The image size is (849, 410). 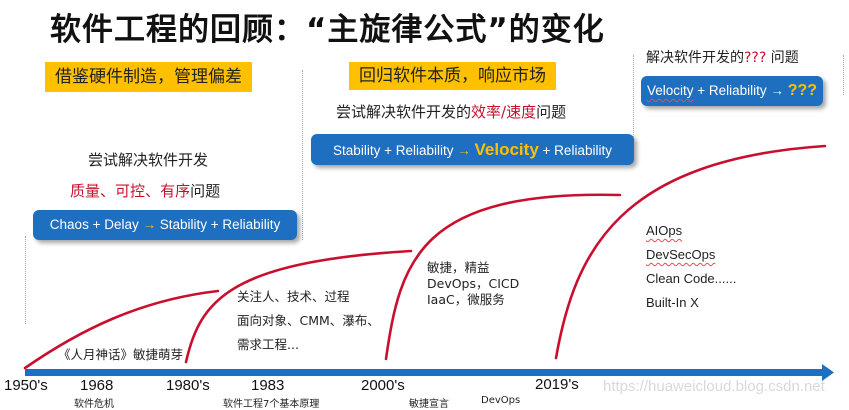 I want to click on formula-right: Stability + Reliability, so click(x=220, y=224).